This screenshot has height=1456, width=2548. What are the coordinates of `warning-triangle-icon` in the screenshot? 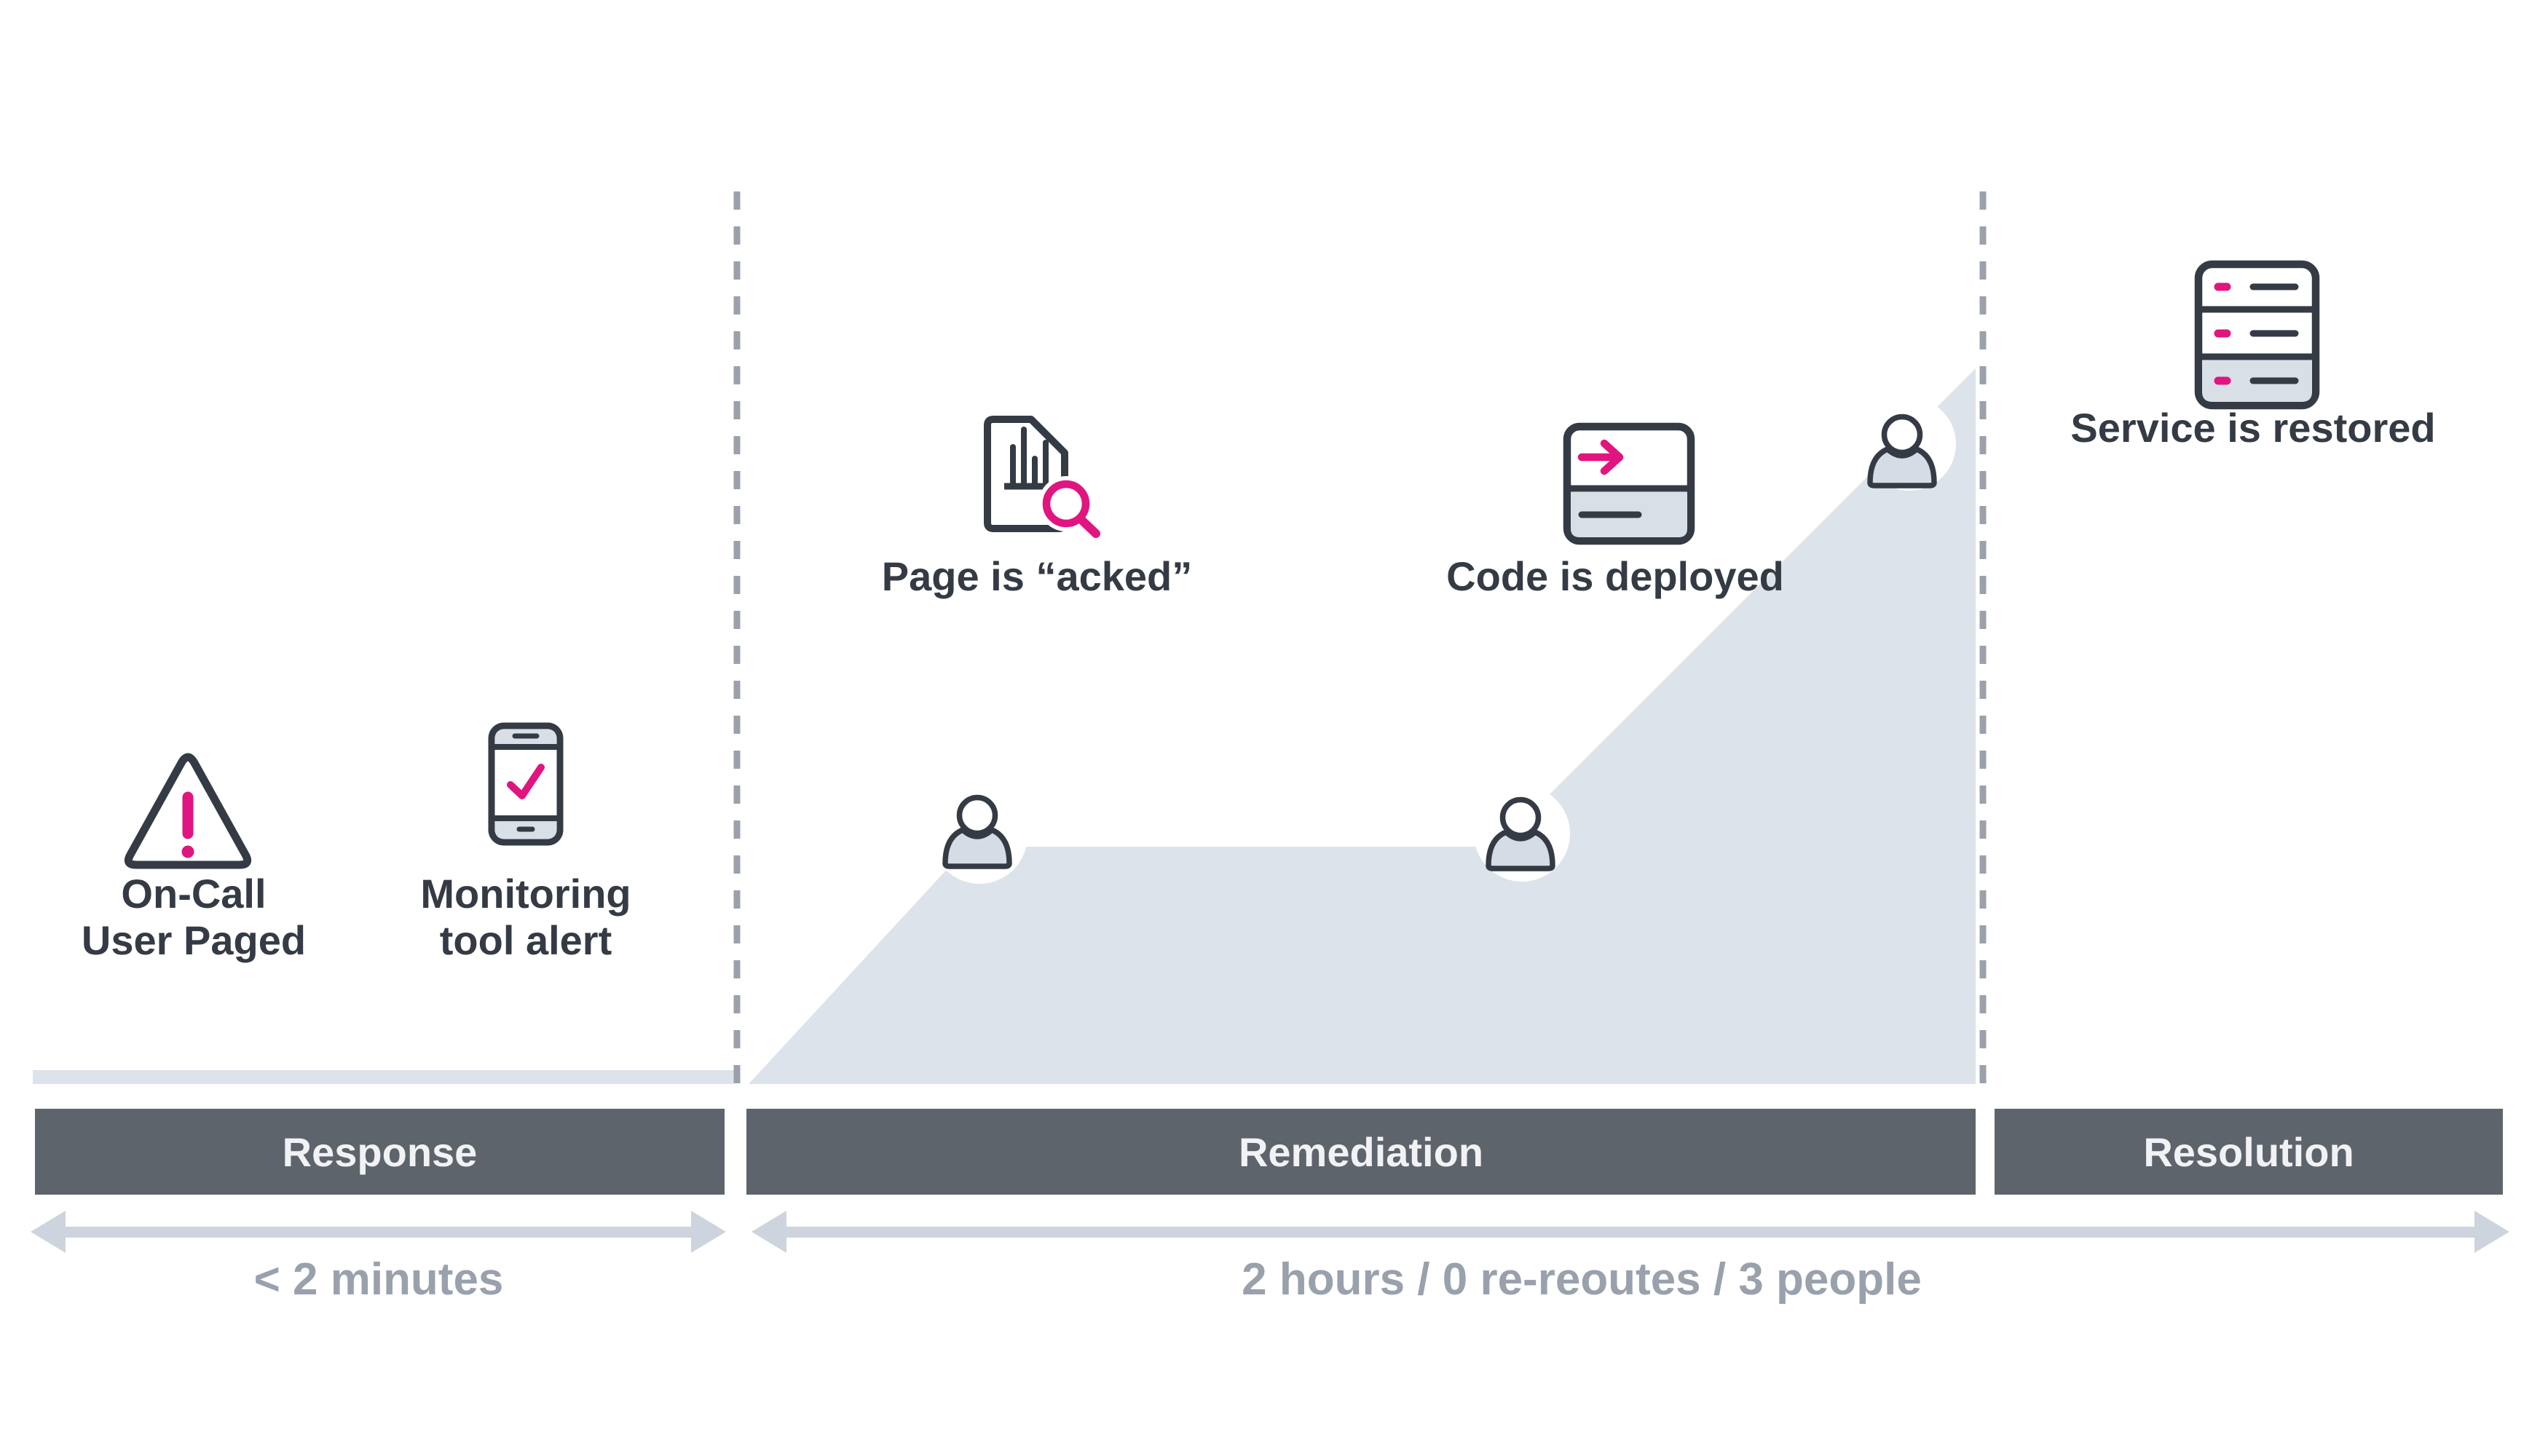 It's located at (188, 811).